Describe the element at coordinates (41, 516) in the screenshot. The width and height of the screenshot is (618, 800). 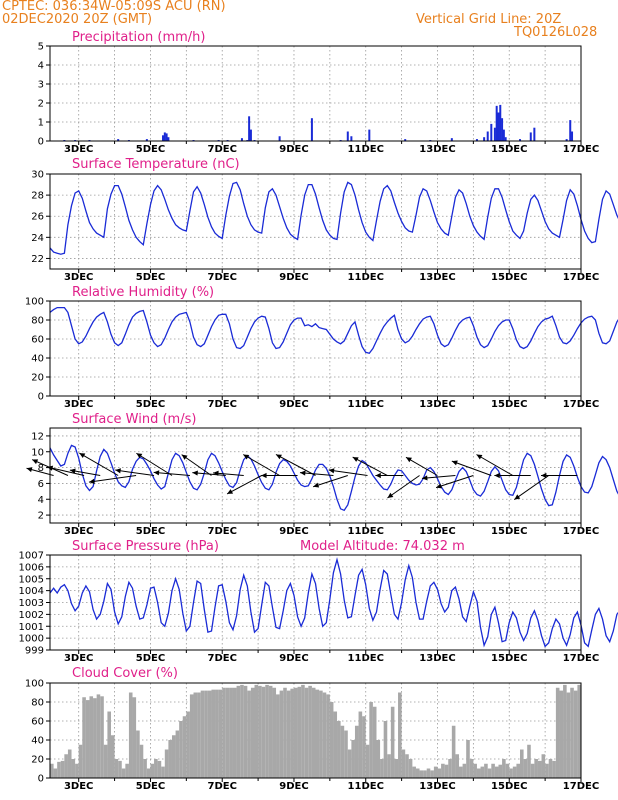
I see `y-tick-label: 2` at that location.